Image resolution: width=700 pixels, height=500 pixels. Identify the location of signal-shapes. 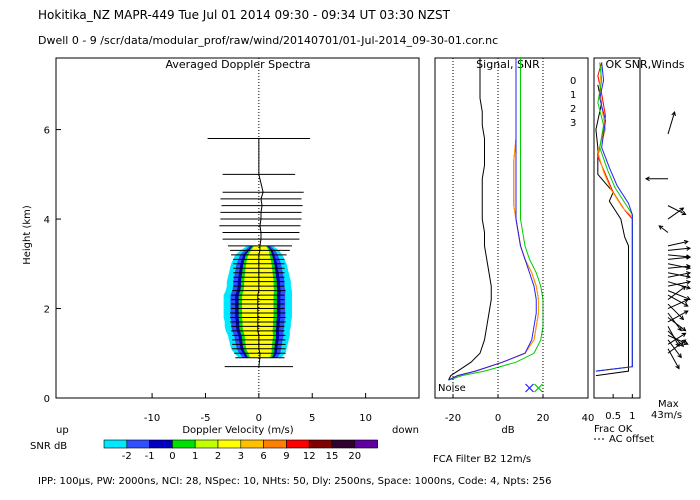
(496, 225).